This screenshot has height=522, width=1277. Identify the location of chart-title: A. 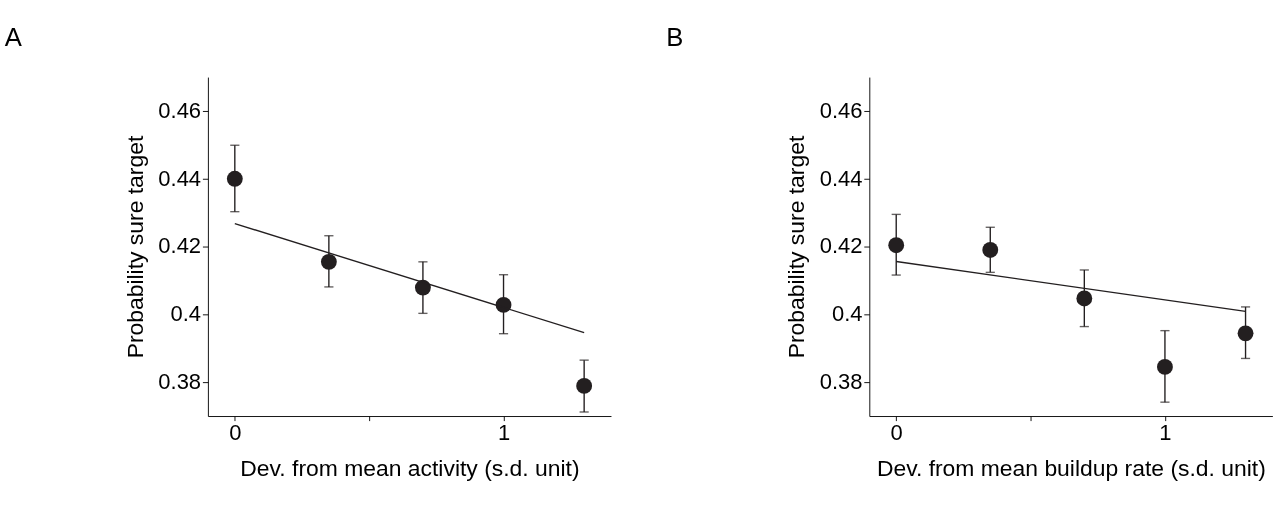
(13, 36).